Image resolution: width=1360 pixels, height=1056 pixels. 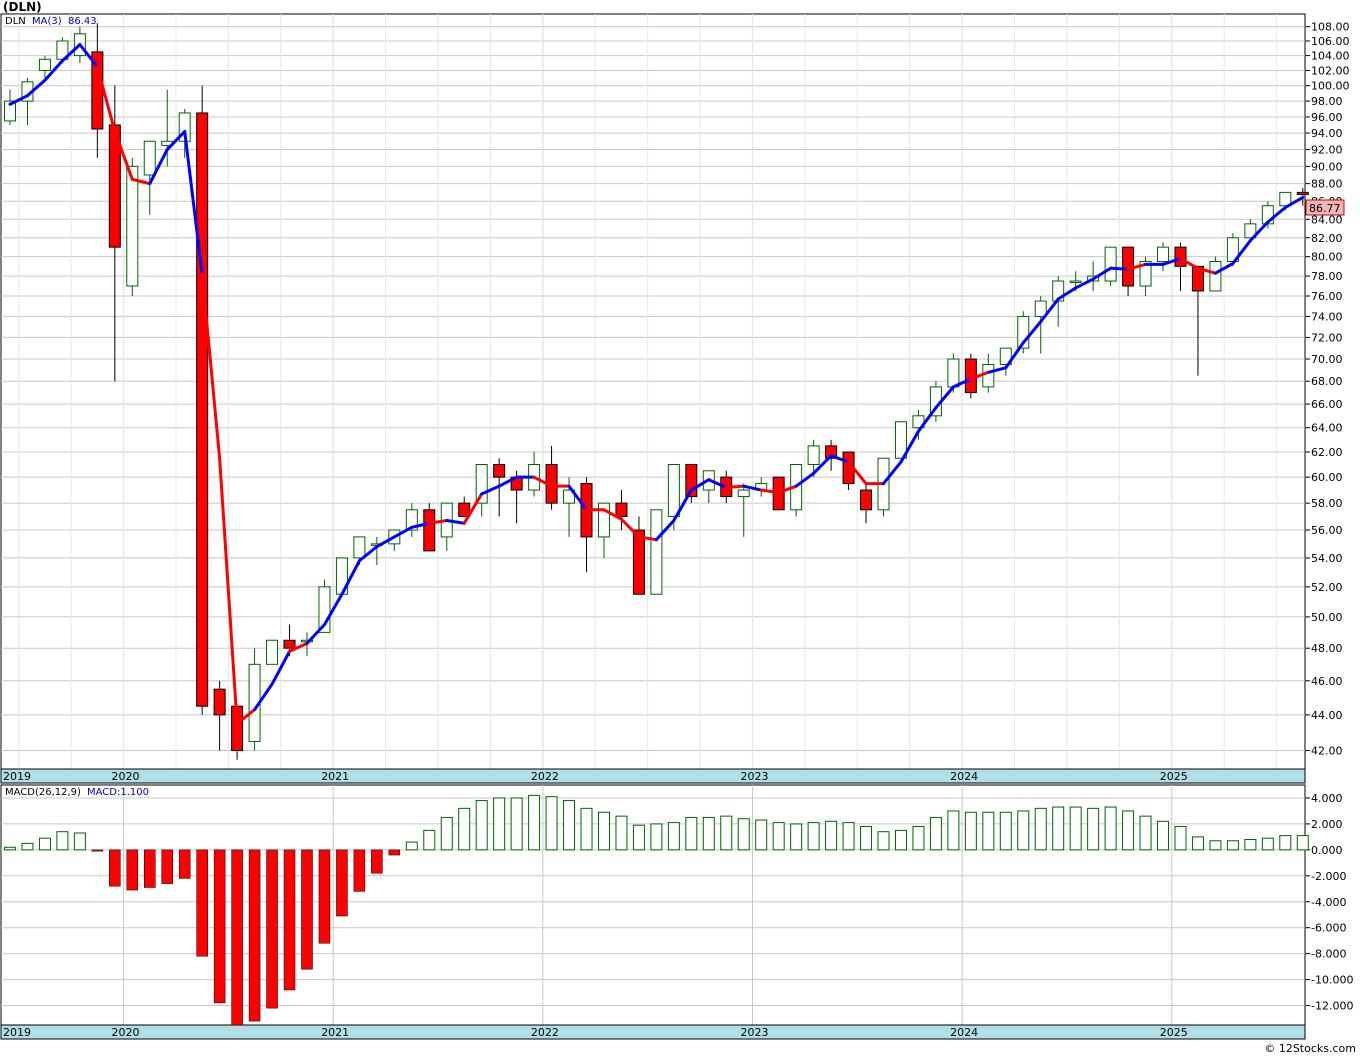 What do you see at coordinates (545, 1032) in the screenshot?
I see `macd-x-label: 2022` at bounding box center [545, 1032].